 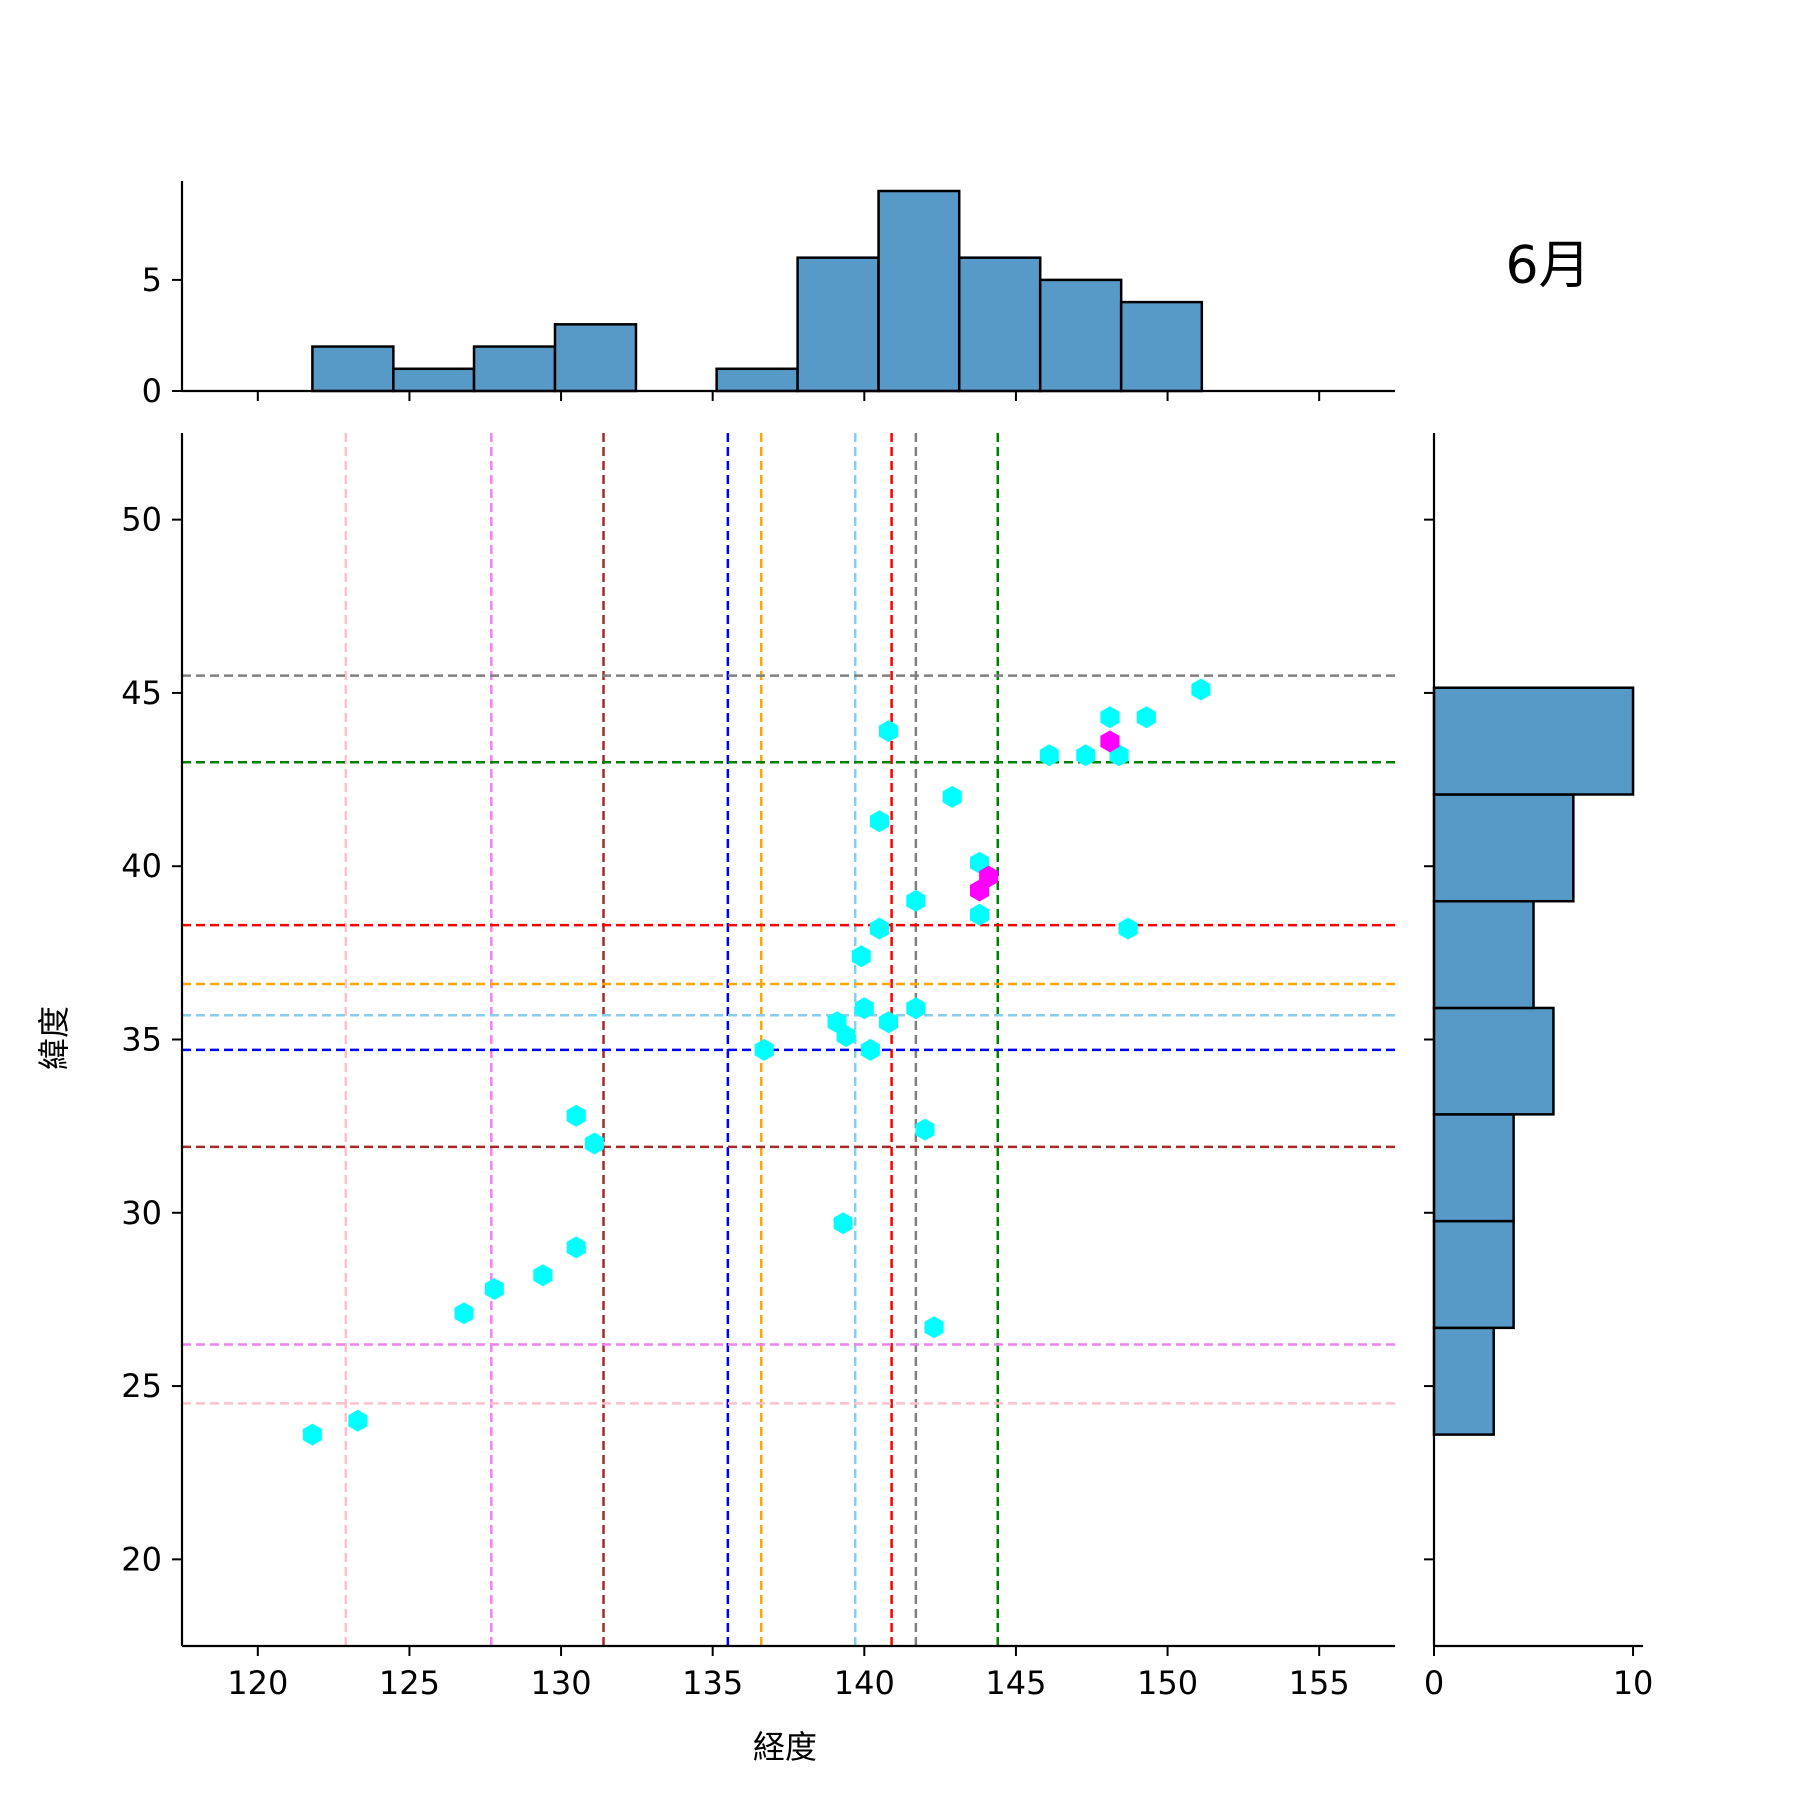 What do you see at coordinates (1633, 1683) in the screenshot?
I see `right-hist-x-tick-label: 10` at bounding box center [1633, 1683].